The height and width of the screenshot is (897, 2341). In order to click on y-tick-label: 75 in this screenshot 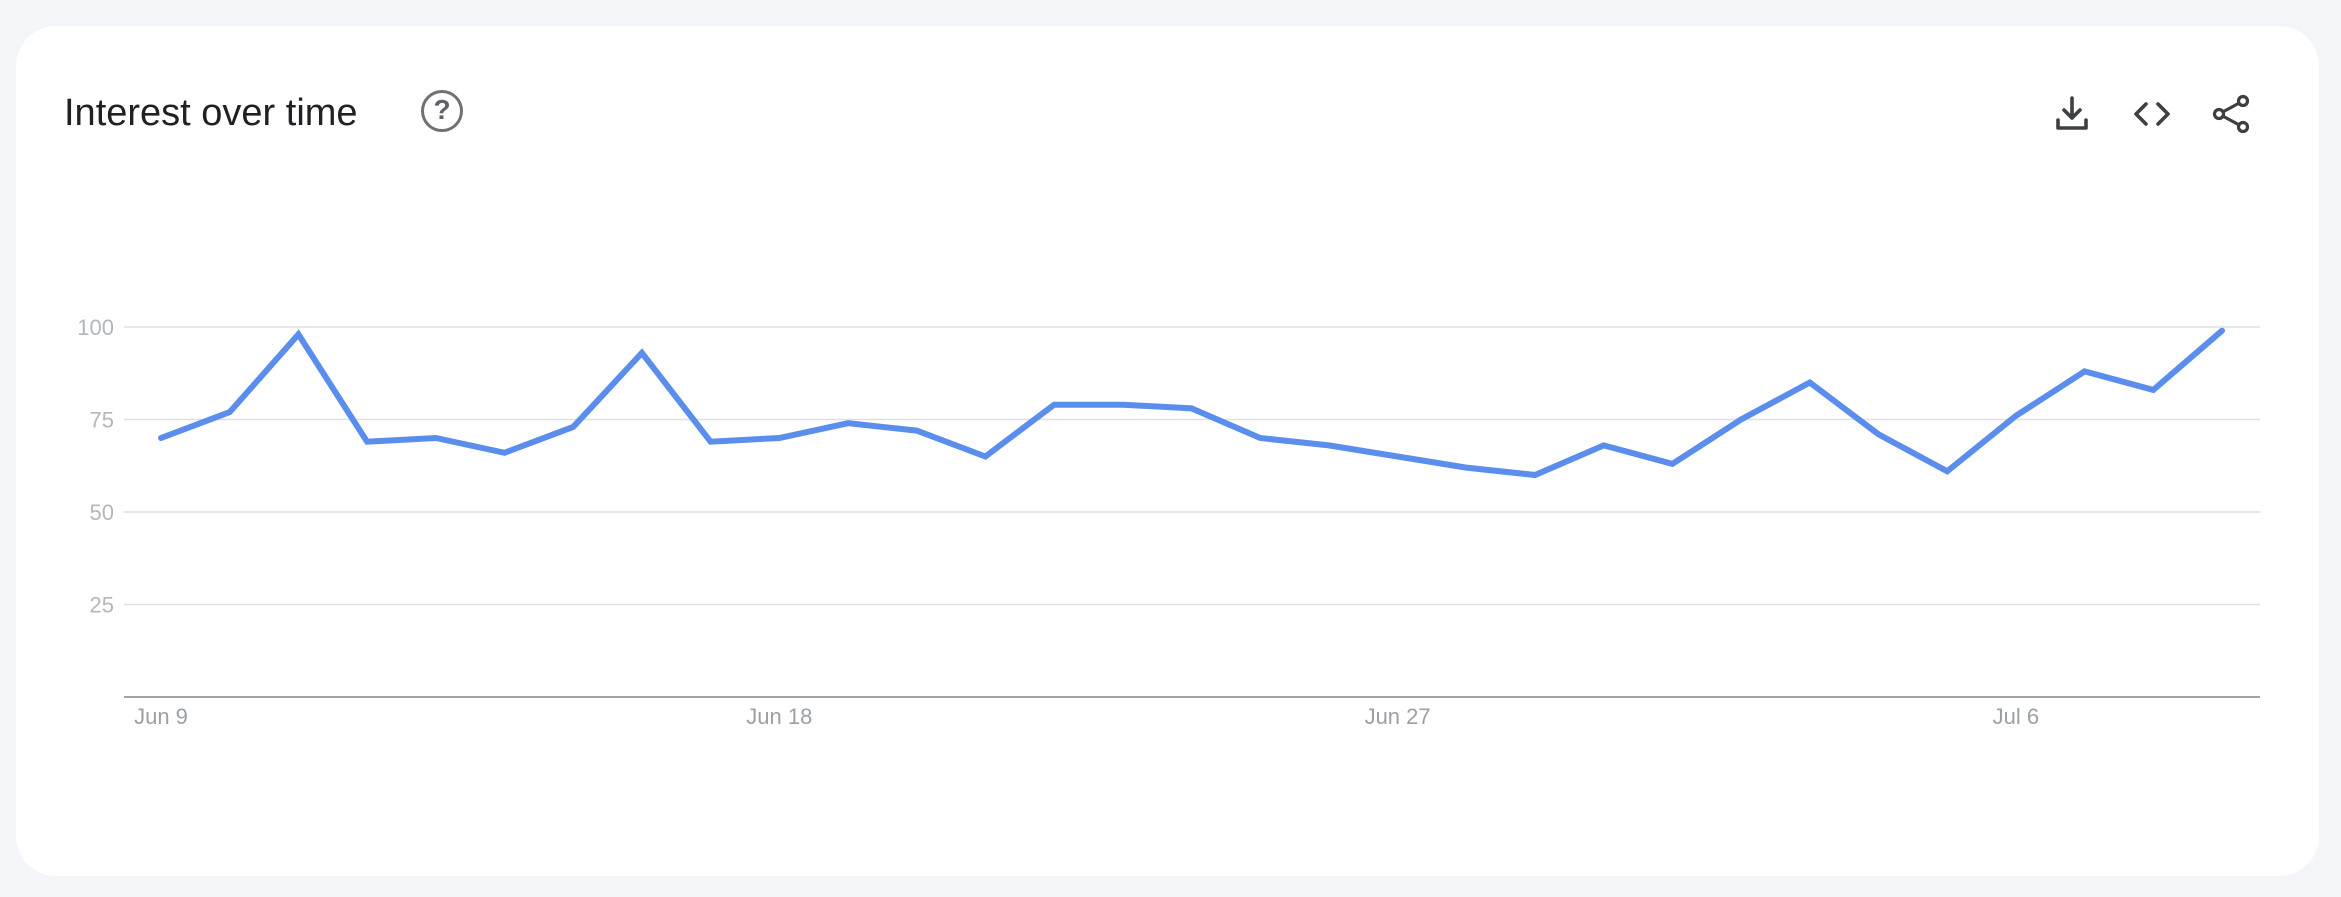, I will do `click(102, 420)`.